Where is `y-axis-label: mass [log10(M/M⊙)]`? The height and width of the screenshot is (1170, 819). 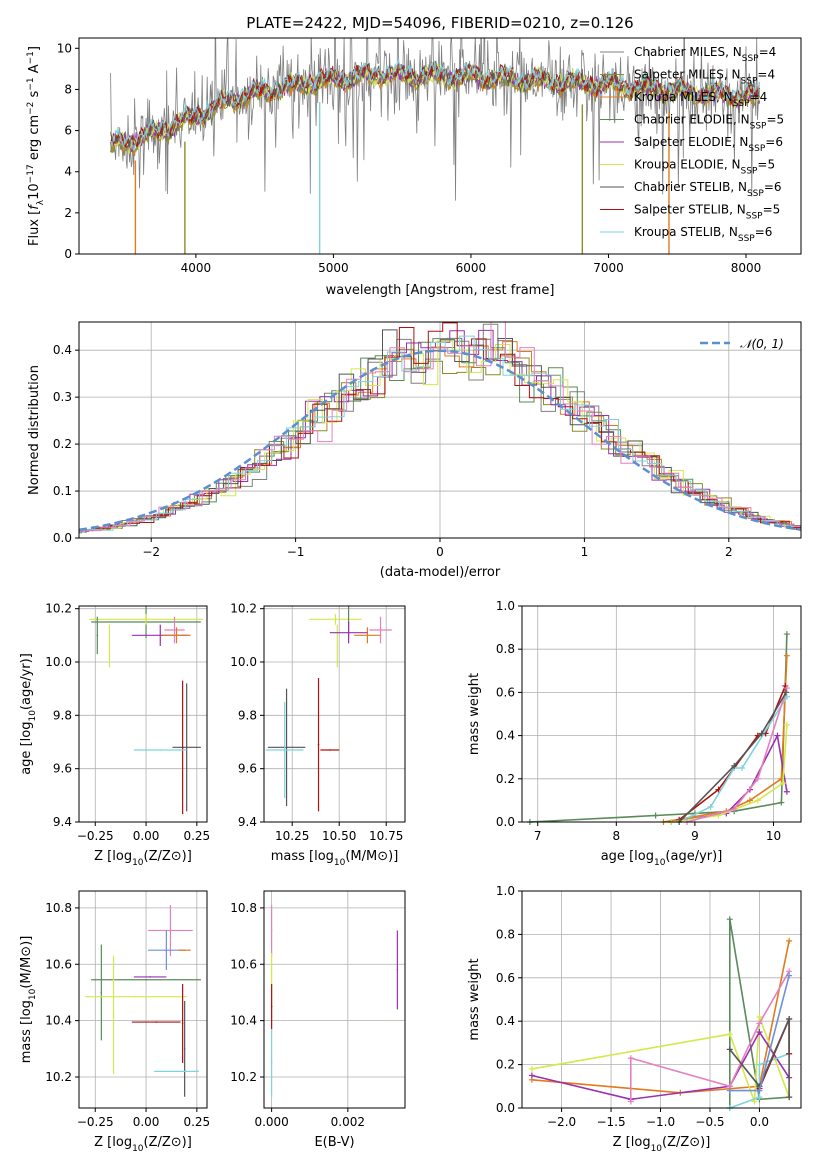
y-axis-label: mass [log10(M/M⊙)] is located at coordinates (28, 1000).